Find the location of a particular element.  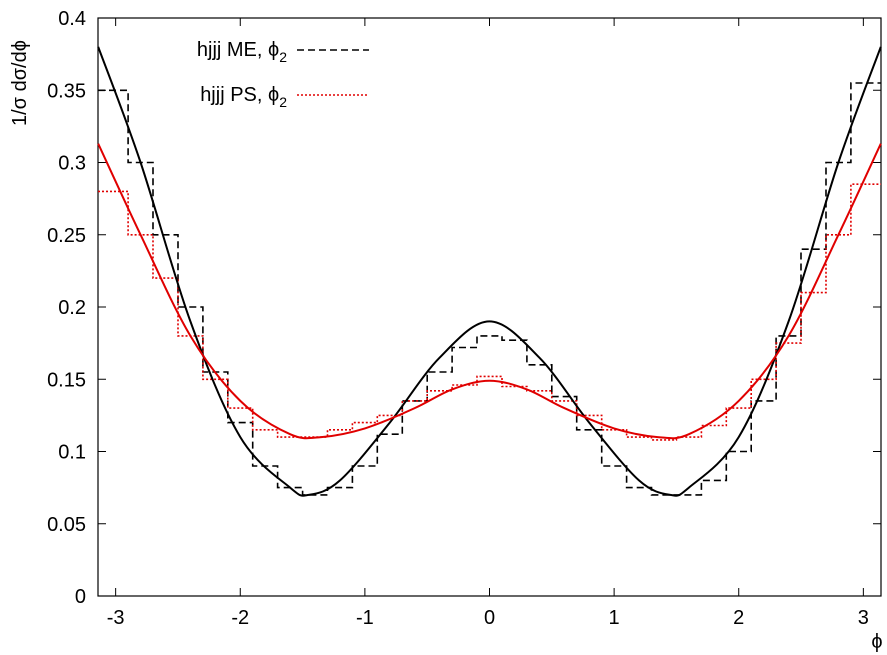

legend-label-ps-sub: 2 is located at coordinates (283, 102).